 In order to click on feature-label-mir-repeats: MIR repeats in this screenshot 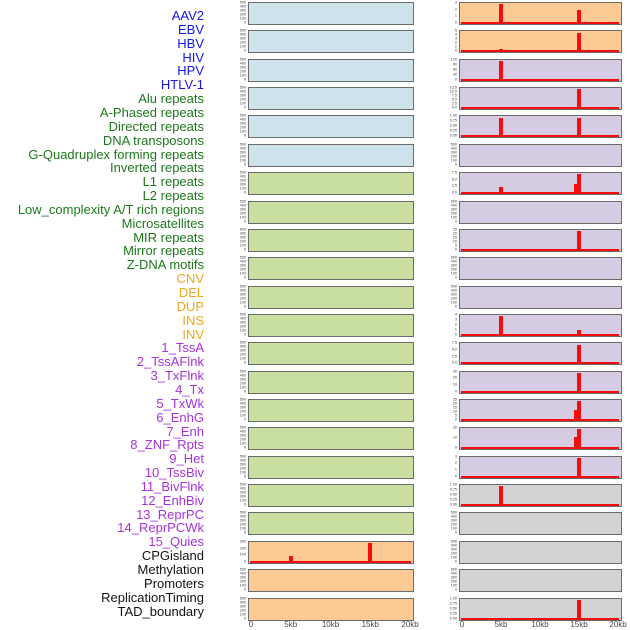, I will do `click(168, 237)`.